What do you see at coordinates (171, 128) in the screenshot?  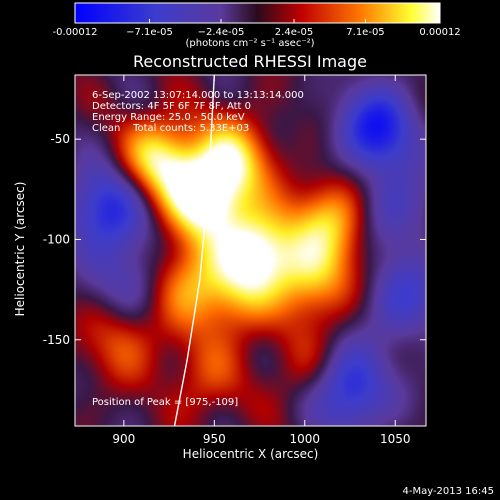 I see `total-counts-label: Clean Total counts: 5.33E+03` at bounding box center [171, 128].